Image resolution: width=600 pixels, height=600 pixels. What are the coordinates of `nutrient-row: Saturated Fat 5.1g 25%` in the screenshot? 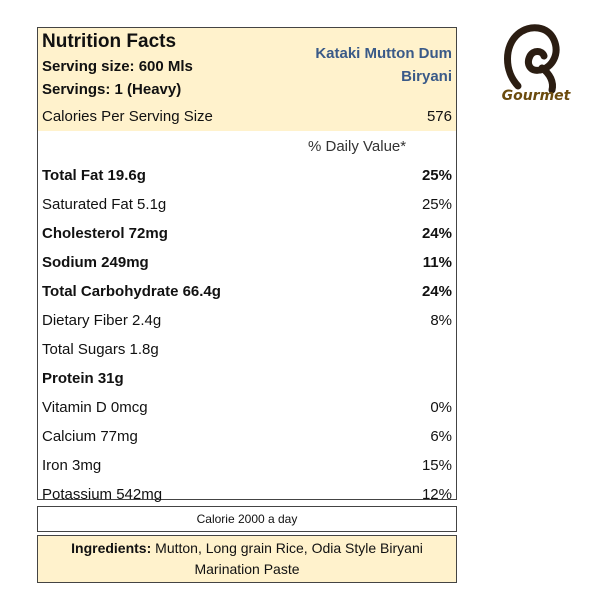 It's located at (247, 204).